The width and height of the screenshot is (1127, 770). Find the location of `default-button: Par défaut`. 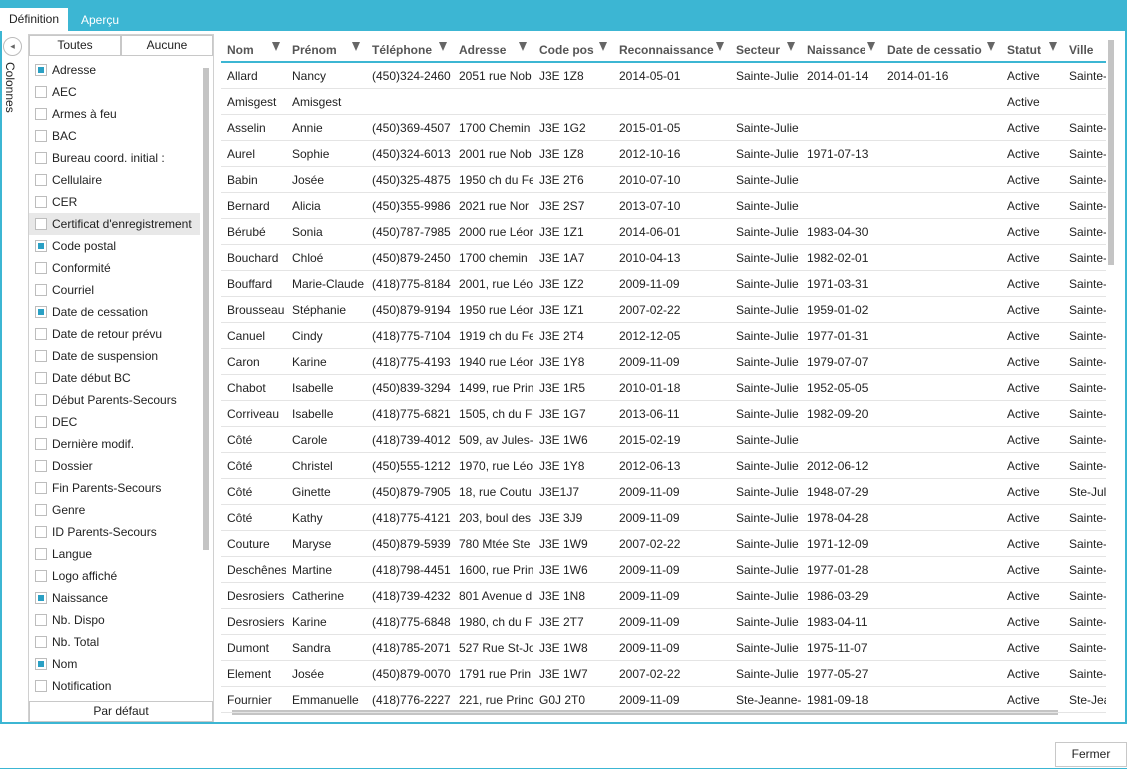

default-button: Par défaut is located at coordinates (121, 711).